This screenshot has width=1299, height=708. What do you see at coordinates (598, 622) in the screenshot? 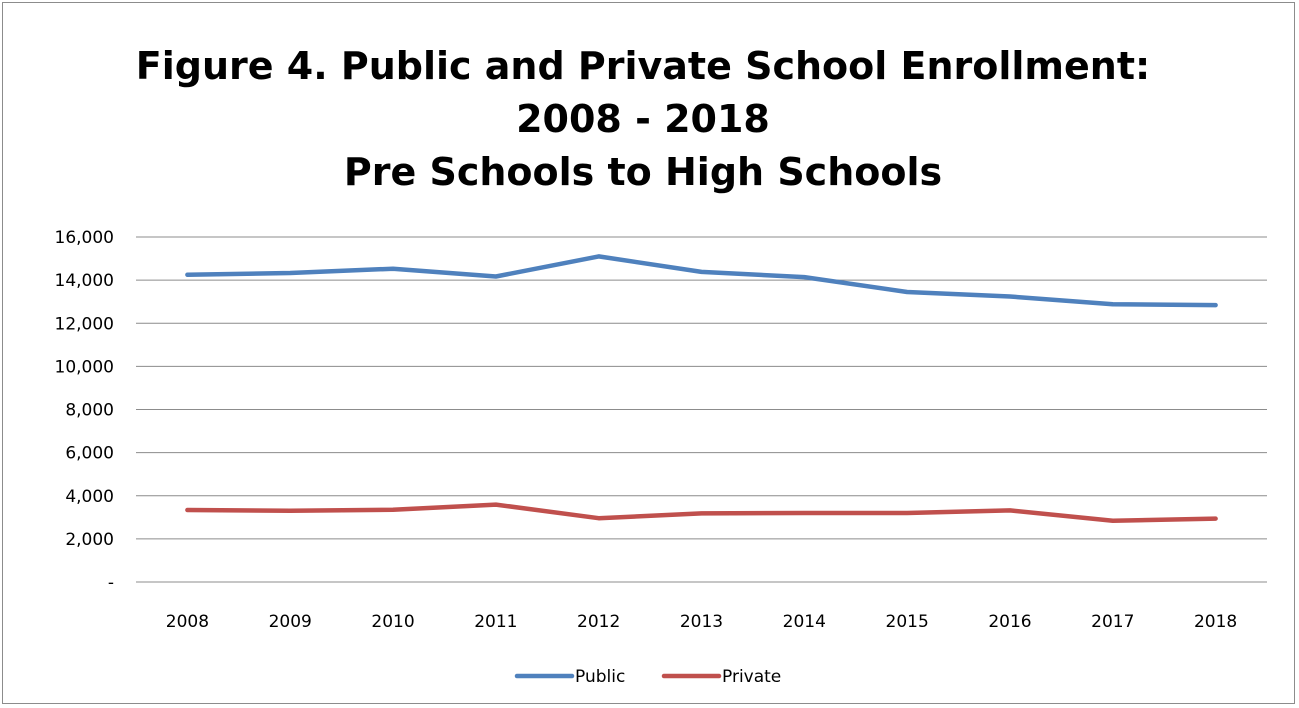
I see `x-tick-label: 2012` at bounding box center [598, 622].